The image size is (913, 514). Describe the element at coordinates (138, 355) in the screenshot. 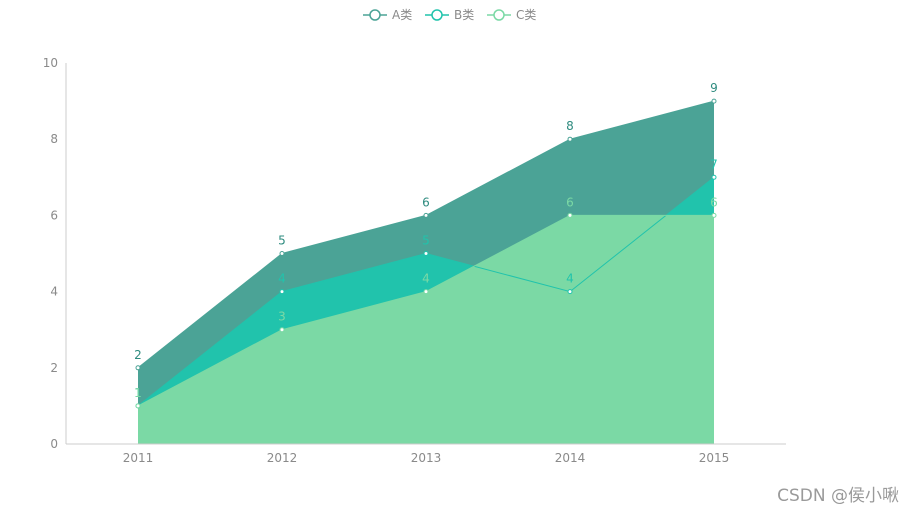

I see `data-label: 2` at that location.